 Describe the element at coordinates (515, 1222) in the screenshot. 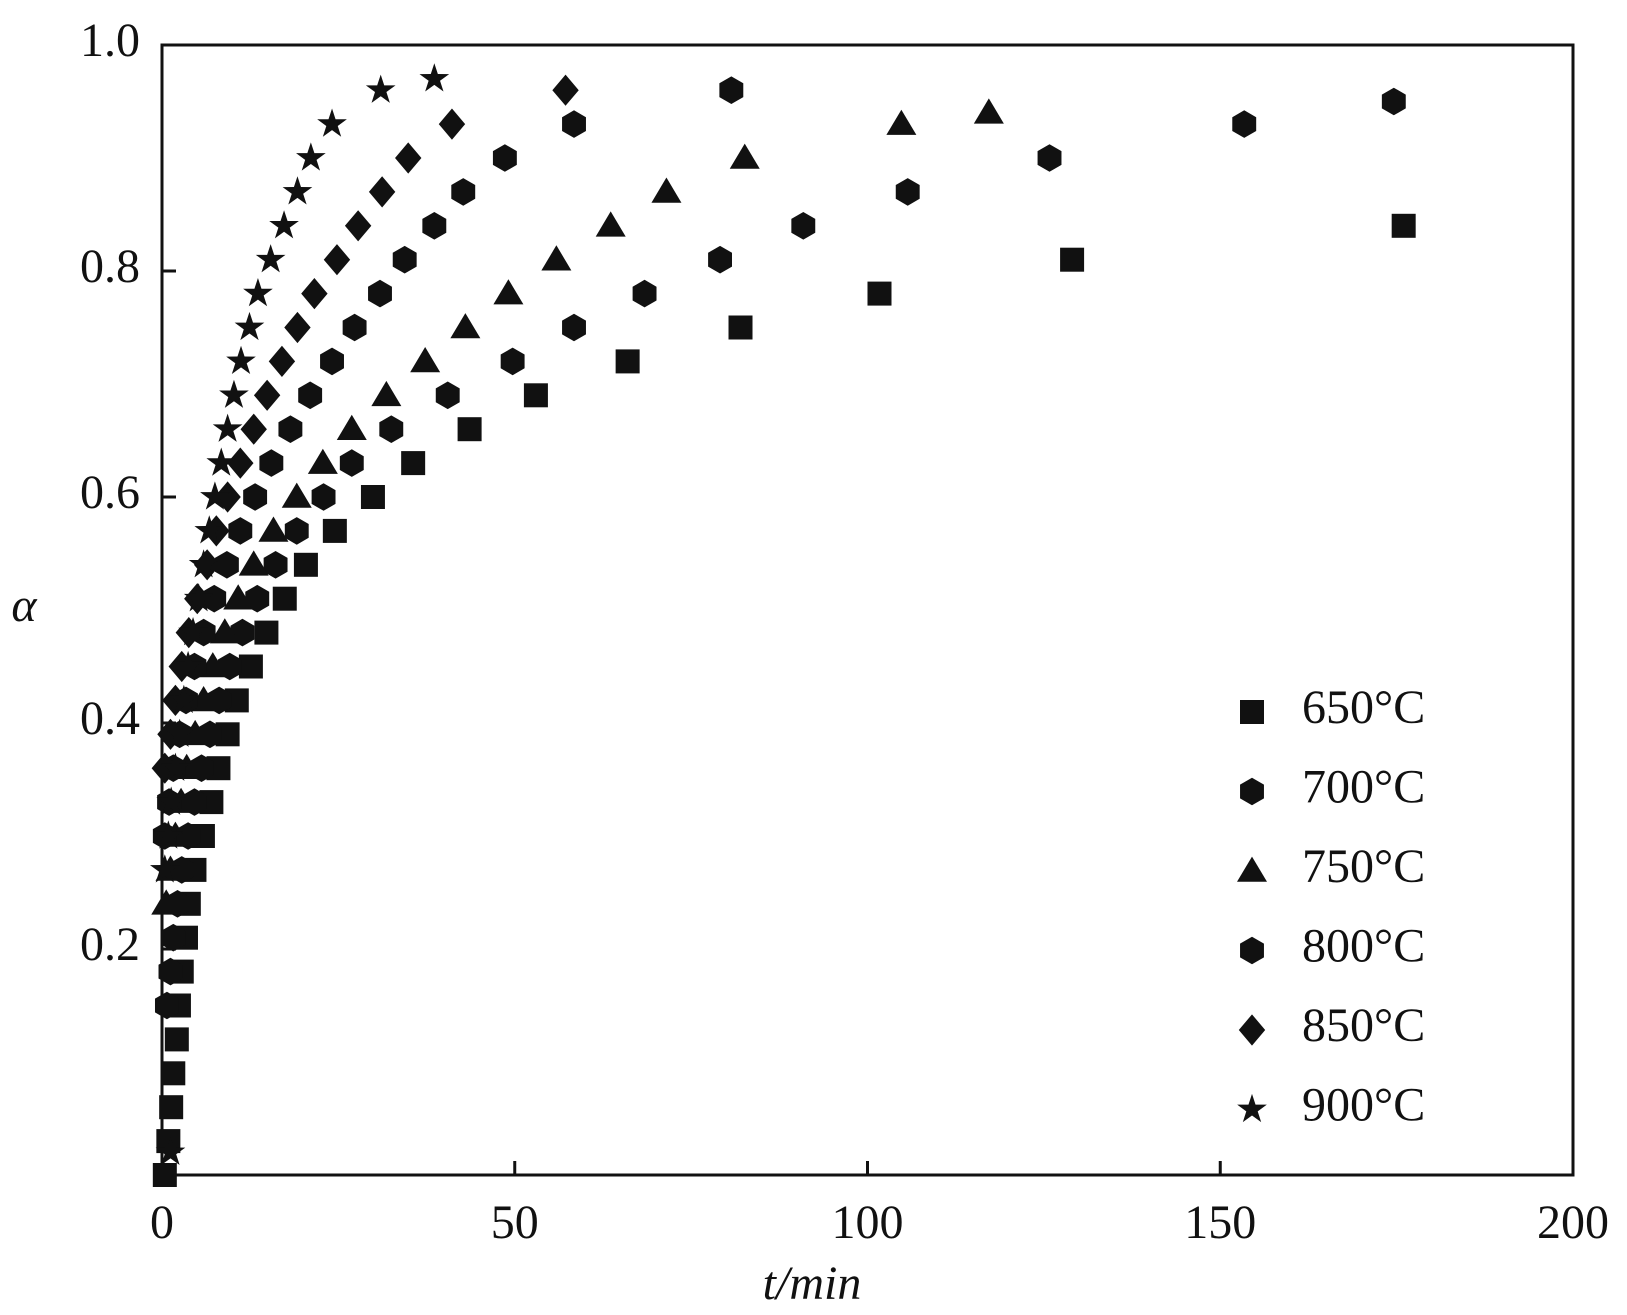

I see `x-tick-label: 50` at that location.